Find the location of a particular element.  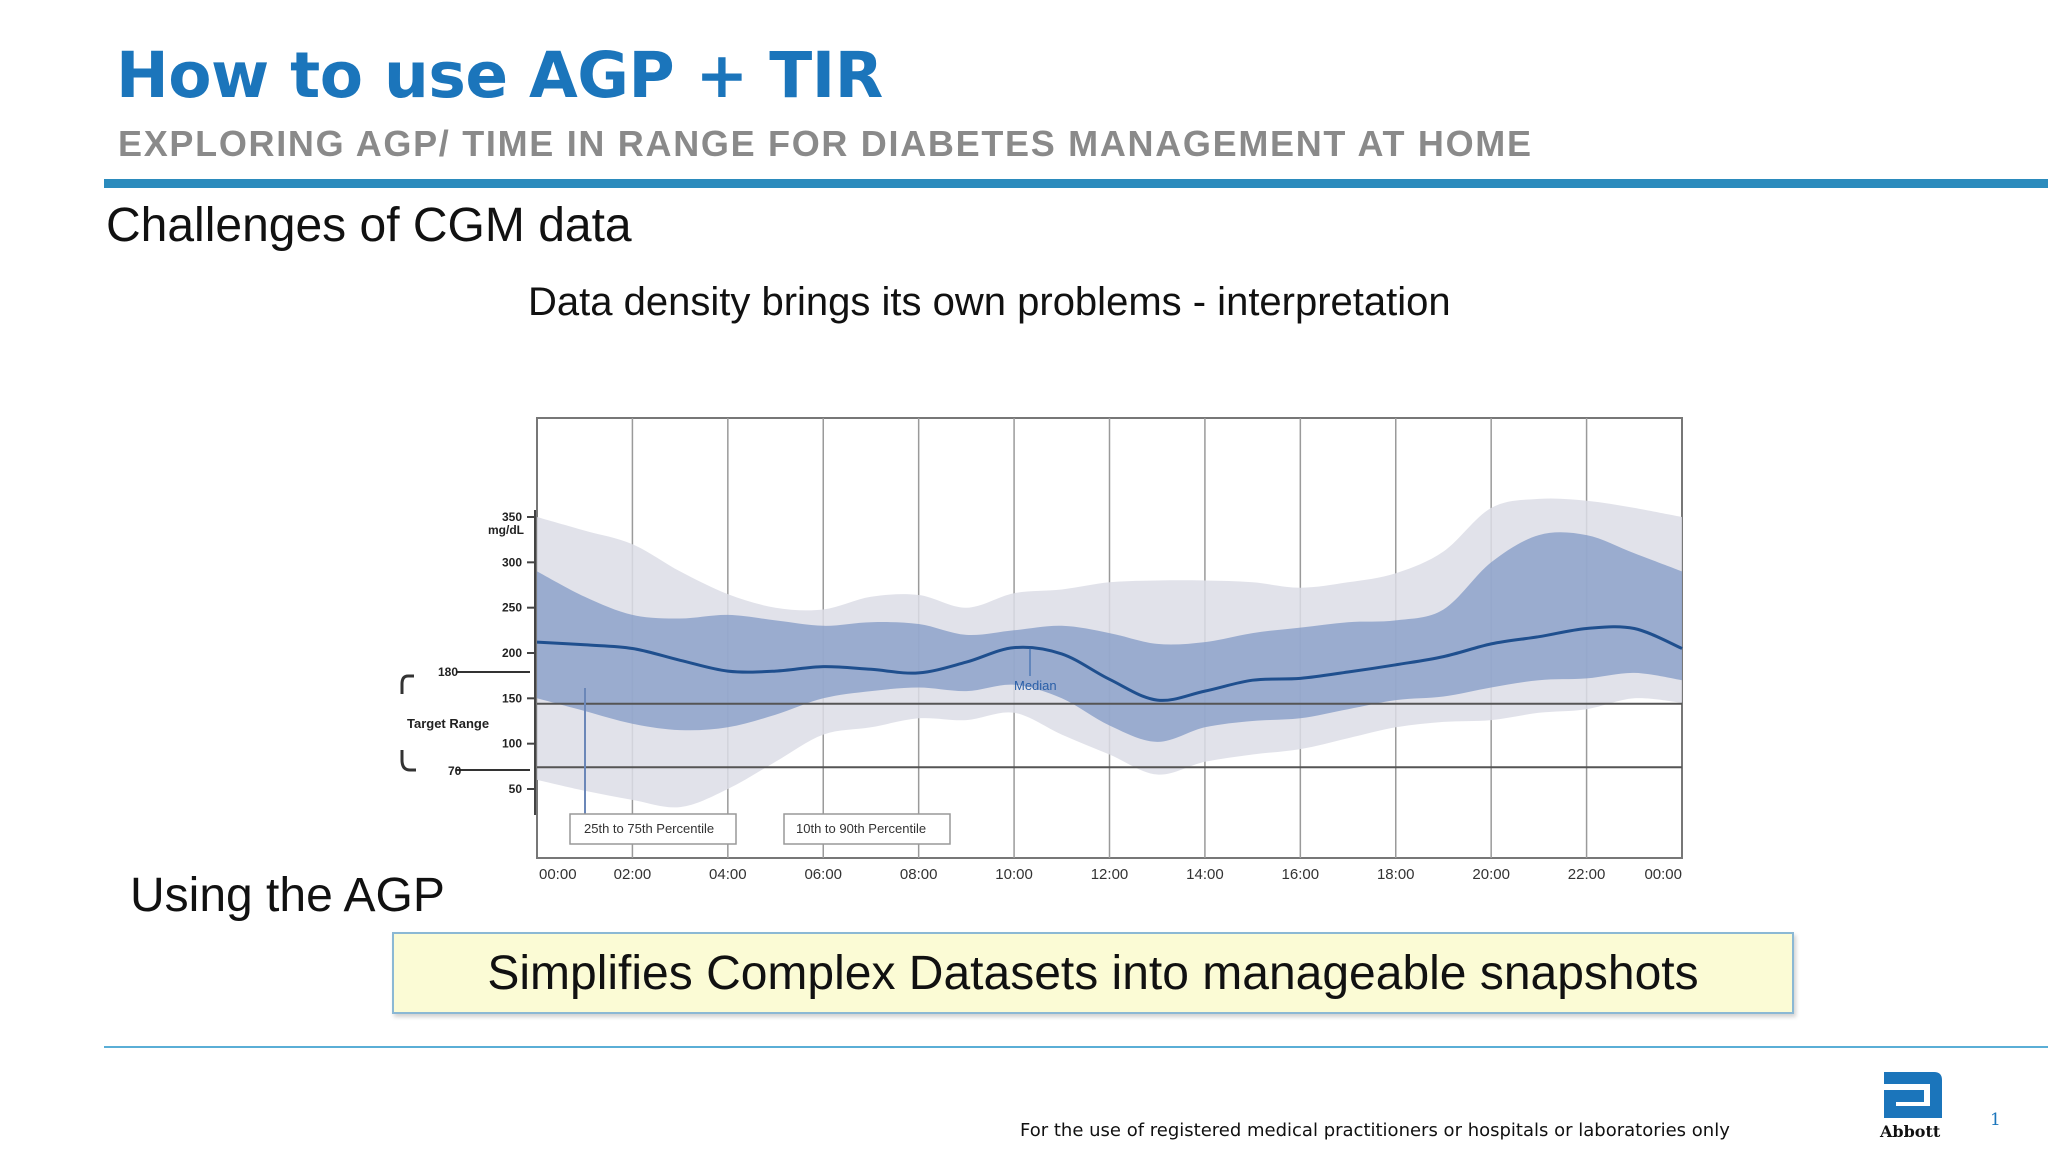

slide-title: How to use AGP + TIR is located at coordinates (499, 75).